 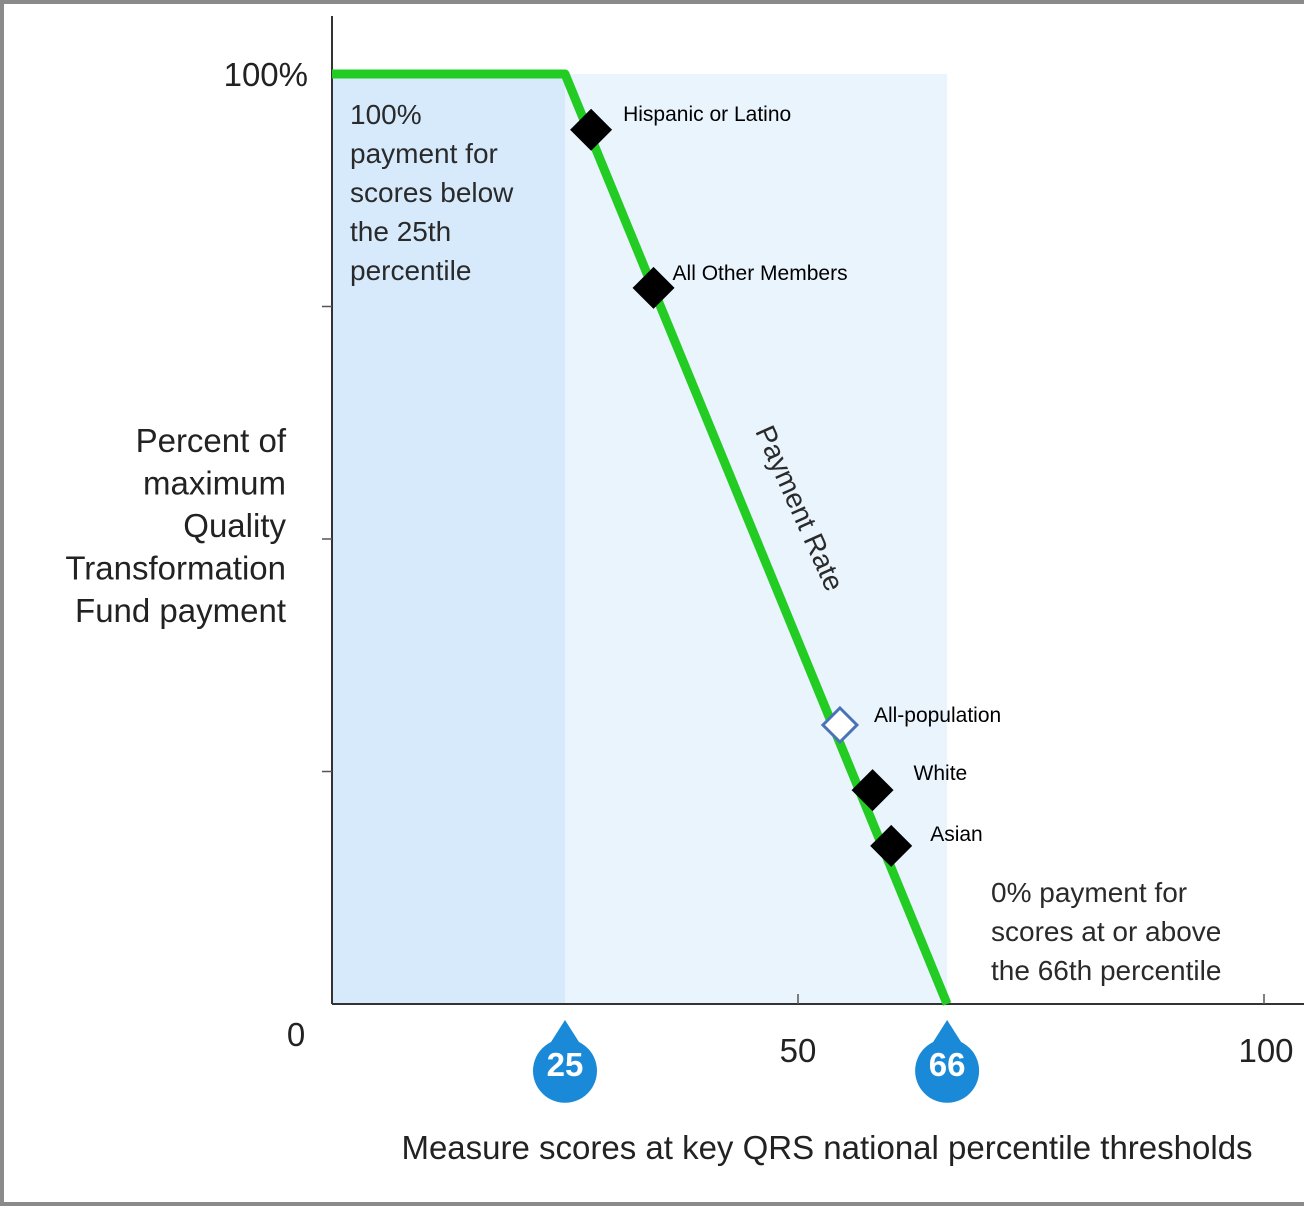 I want to click on point-label-all-other-members: All Other Members, so click(x=760, y=273).